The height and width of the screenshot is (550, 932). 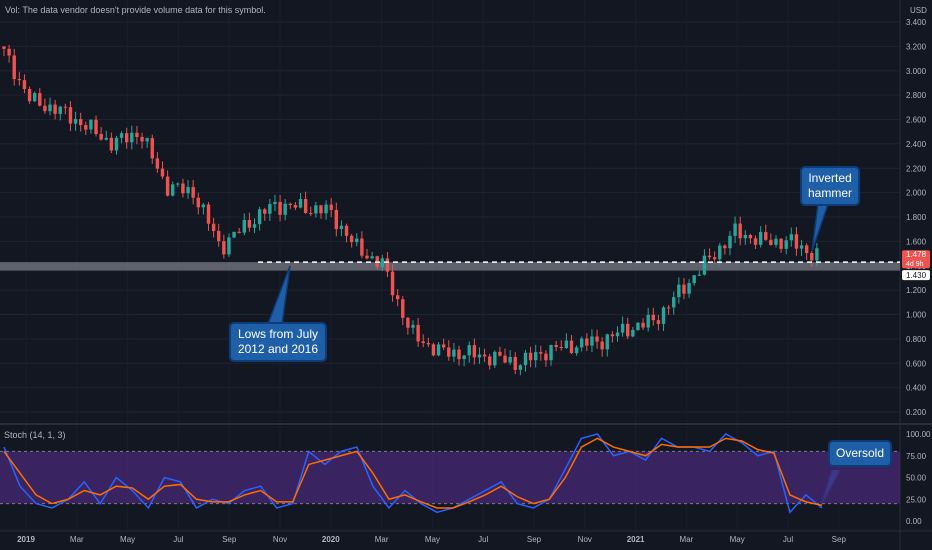 What do you see at coordinates (916, 388) in the screenshot?
I see `price-tick-label: 0.400` at bounding box center [916, 388].